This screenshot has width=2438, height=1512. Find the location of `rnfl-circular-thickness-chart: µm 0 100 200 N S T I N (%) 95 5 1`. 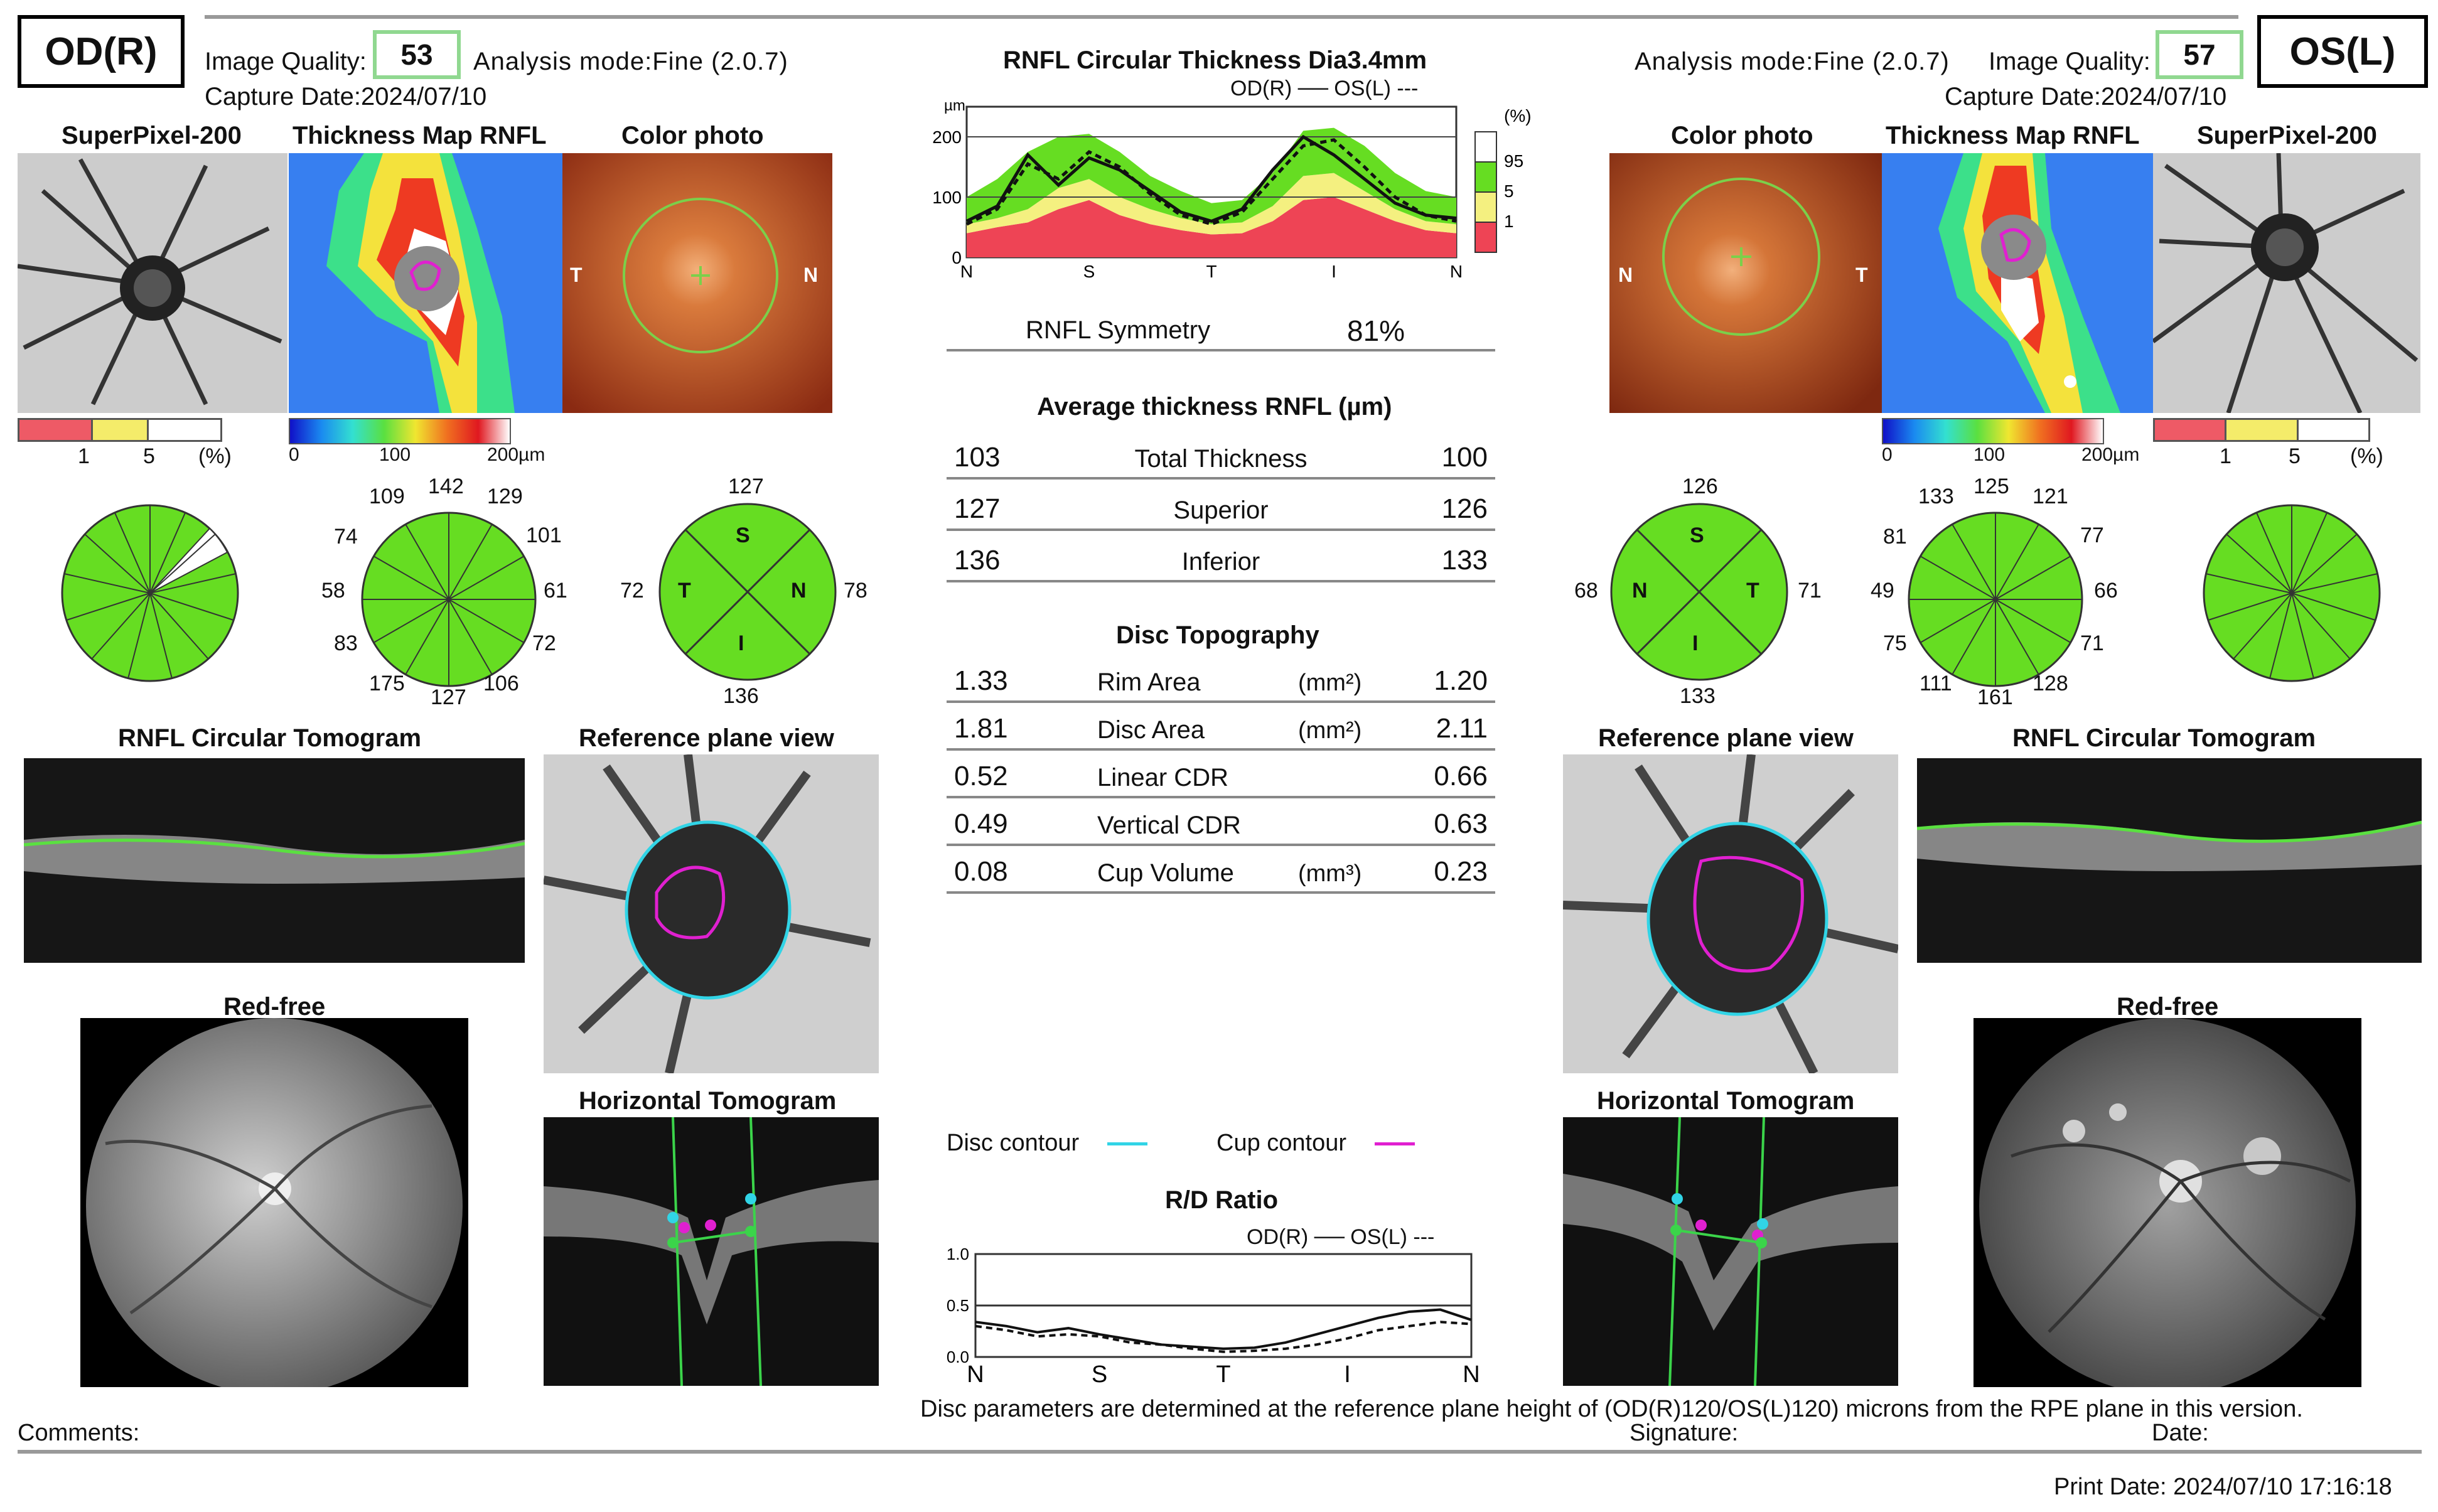

rnfl-circular-thickness-chart: µm 0 100 200 N S T I N (%) 95 5 1 is located at coordinates (1231, 189).